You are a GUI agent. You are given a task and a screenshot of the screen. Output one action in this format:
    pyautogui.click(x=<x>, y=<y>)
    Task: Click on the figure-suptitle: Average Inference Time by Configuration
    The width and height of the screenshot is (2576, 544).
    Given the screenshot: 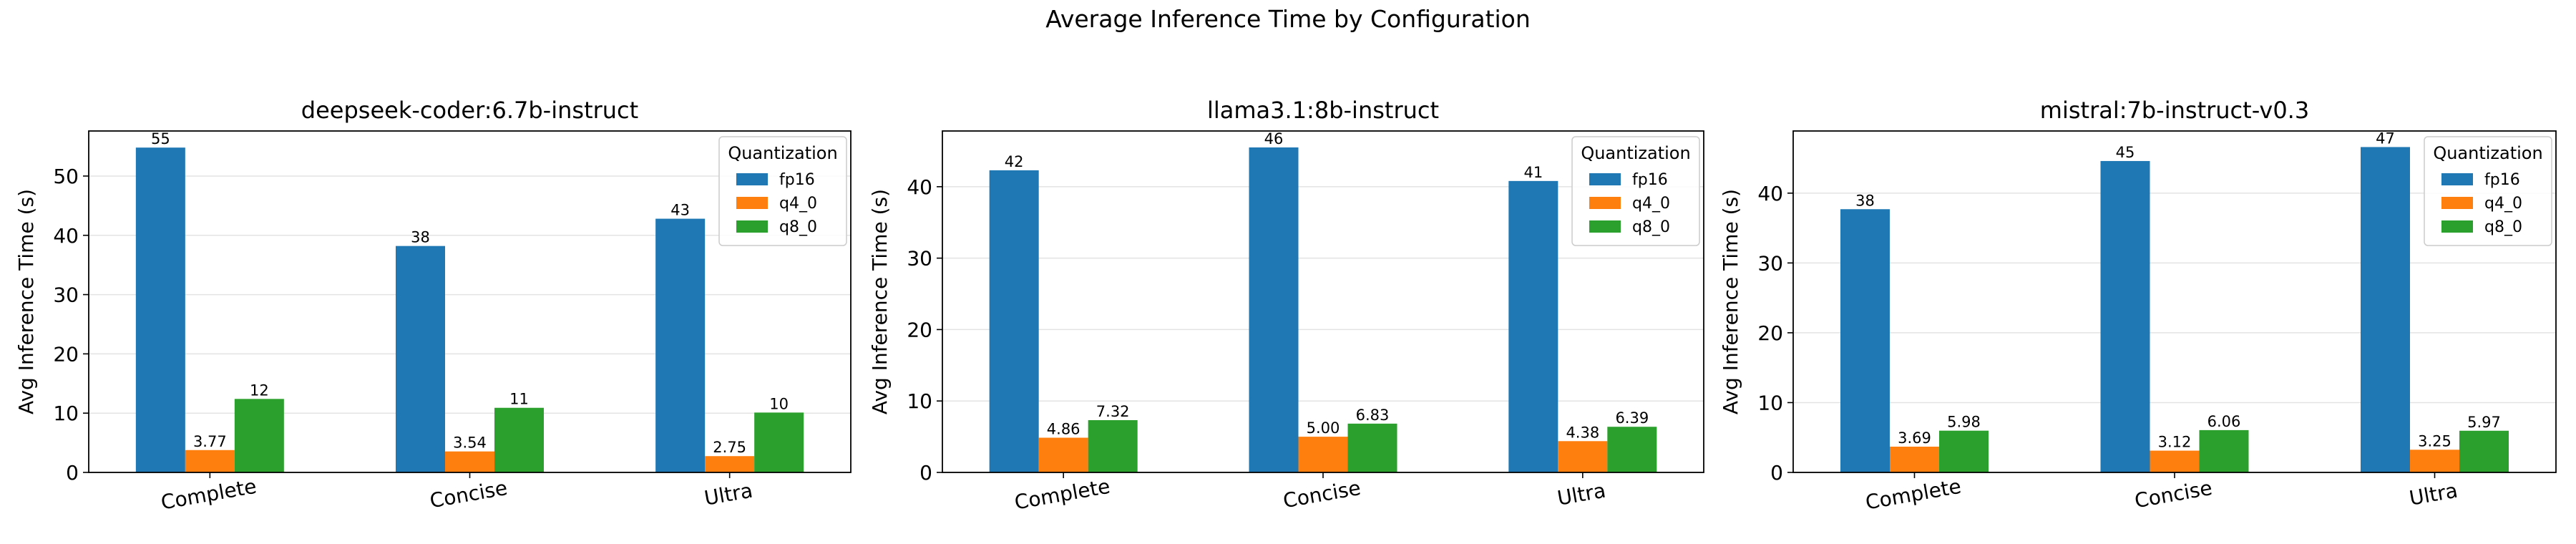 What is the action you would take?
    pyautogui.click(x=1288, y=19)
    